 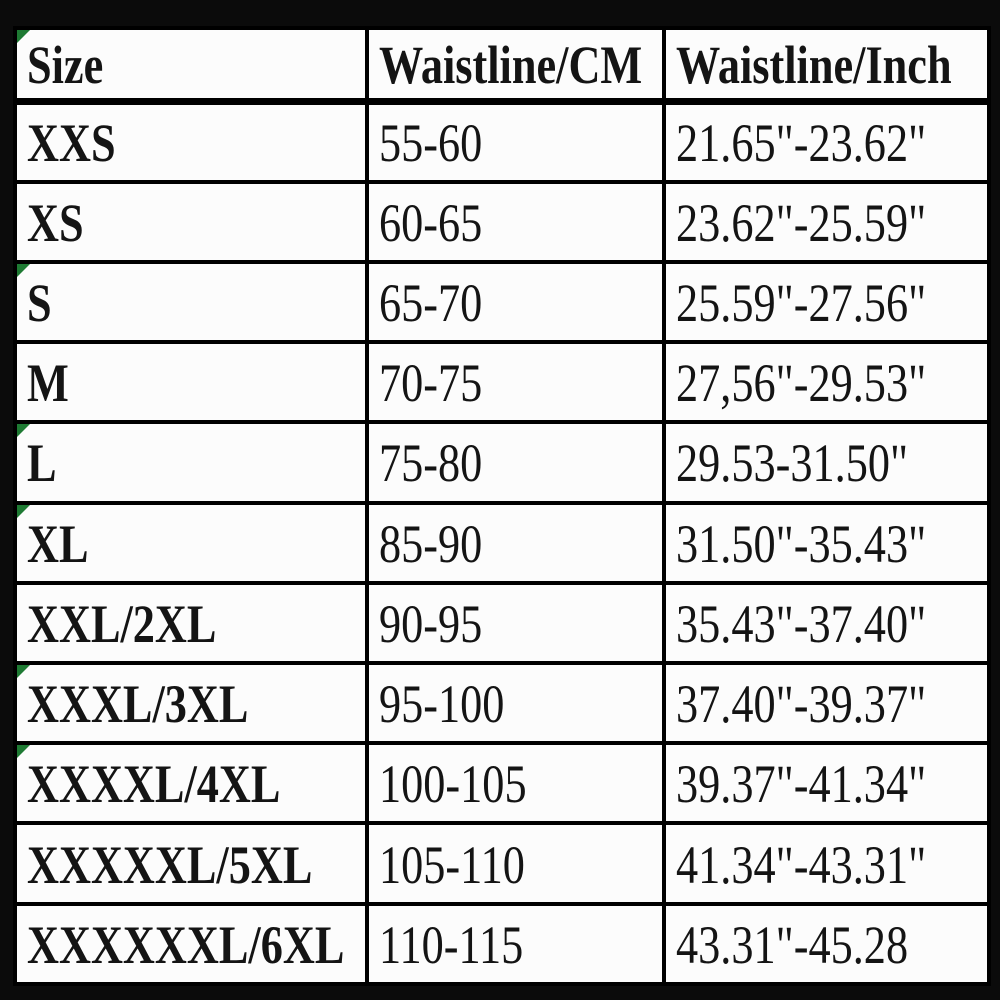 I want to click on waistline-inch-cell: 29.53-31.50", so click(x=826, y=462).